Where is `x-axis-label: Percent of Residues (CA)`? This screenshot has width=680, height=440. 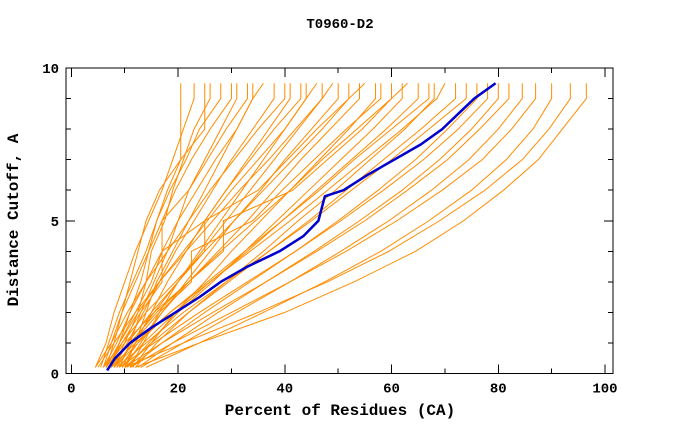 x-axis-label: Percent of Residues (CA) is located at coordinates (340, 411).